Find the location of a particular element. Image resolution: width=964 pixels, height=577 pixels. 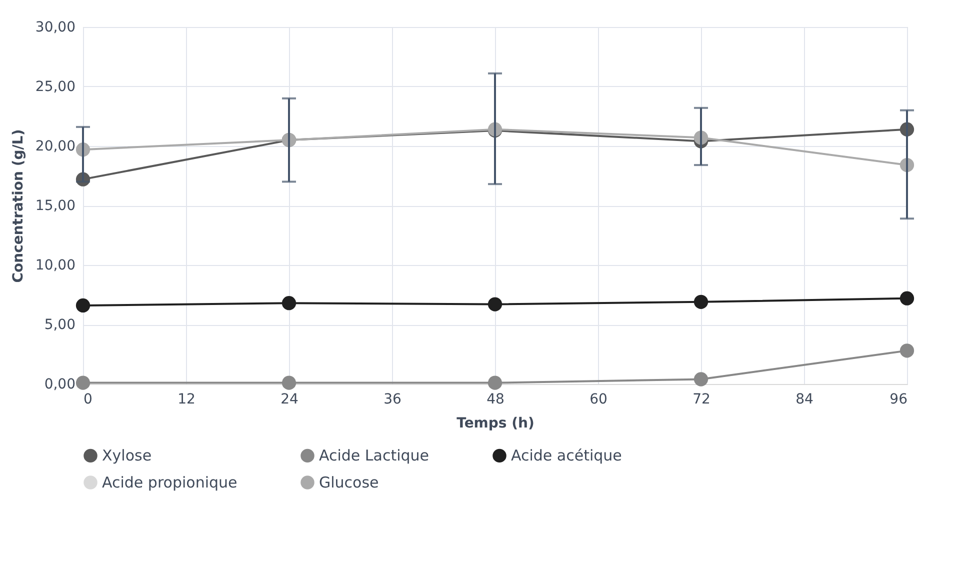

legend-label: Xylose is located at coordinates (127, 455).